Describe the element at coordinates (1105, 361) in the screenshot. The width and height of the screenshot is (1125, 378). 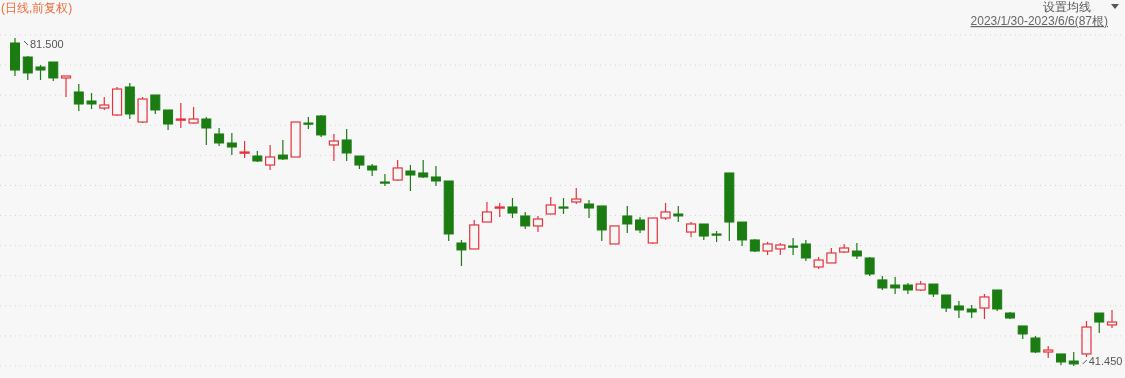
I see `annotation: 41.450` at that location.